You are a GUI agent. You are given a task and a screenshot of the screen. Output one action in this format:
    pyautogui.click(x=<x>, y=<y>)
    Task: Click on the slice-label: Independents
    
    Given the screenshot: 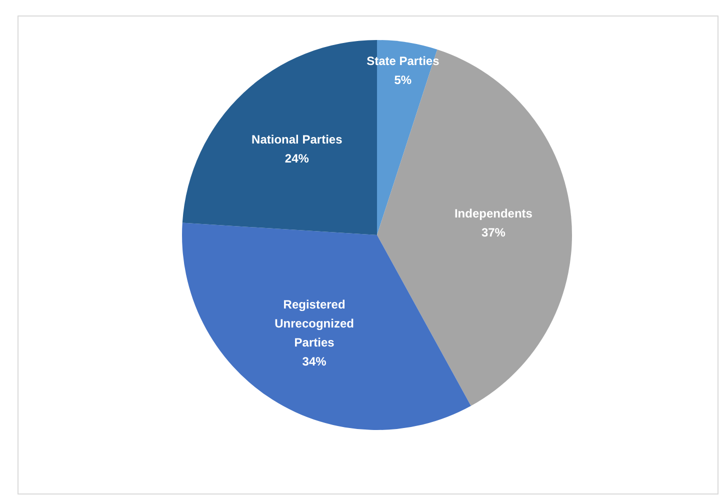 What is the action you would take?
    pyautogui.click(x=493, y=213)
    